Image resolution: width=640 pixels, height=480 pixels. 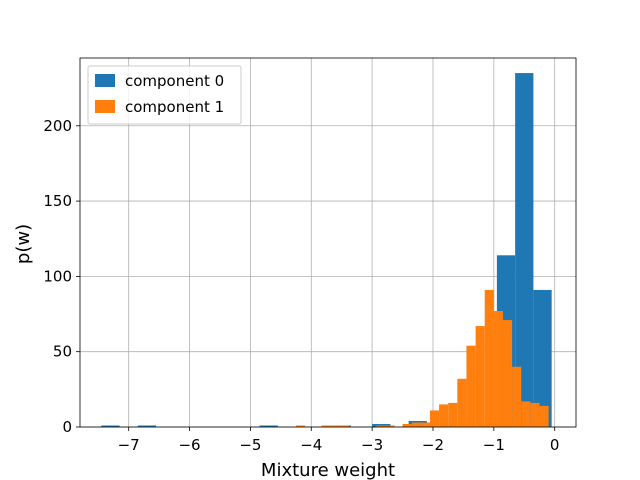 I want to click on x-axis-label: Mixture weight, so click(x=328, y=470).